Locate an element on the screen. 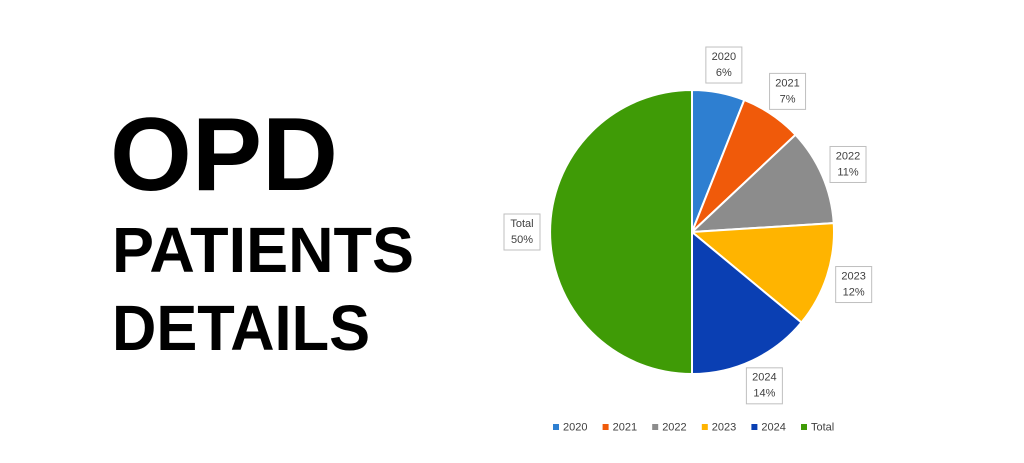  heading-line: OPD is located at coordinates (224, 155).